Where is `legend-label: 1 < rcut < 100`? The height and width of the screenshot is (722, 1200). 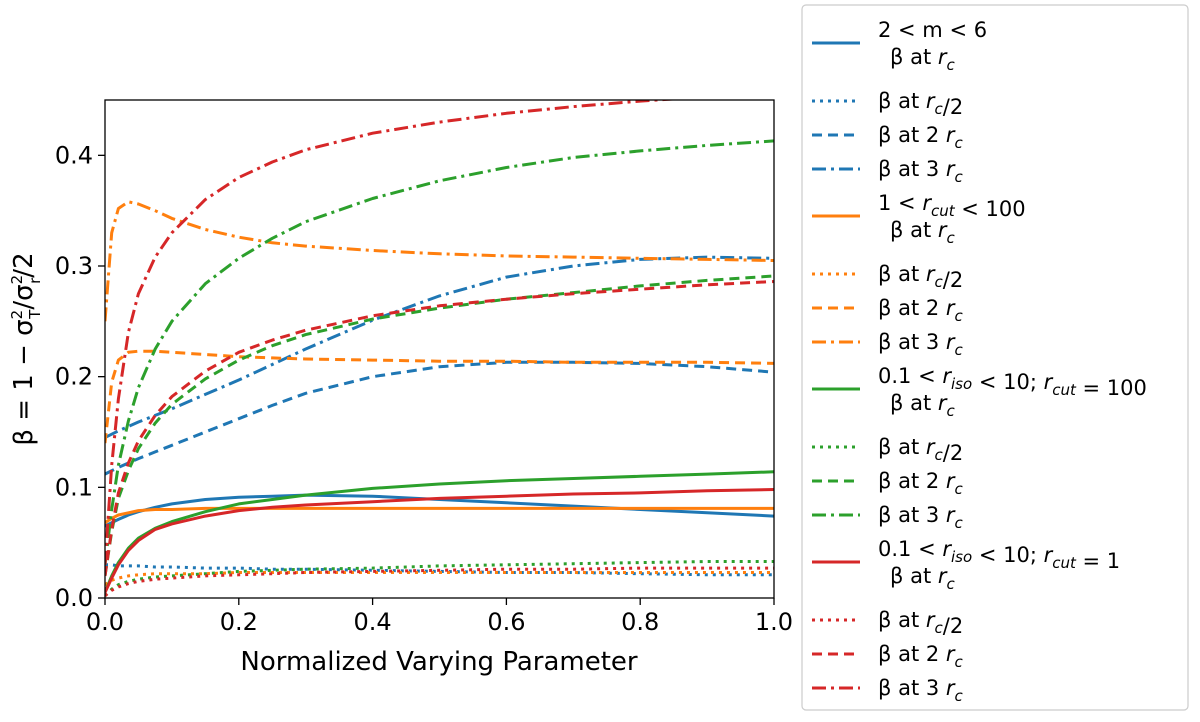
legend-label: 1 < rcut < 100 is located at coordinates (952, 206).